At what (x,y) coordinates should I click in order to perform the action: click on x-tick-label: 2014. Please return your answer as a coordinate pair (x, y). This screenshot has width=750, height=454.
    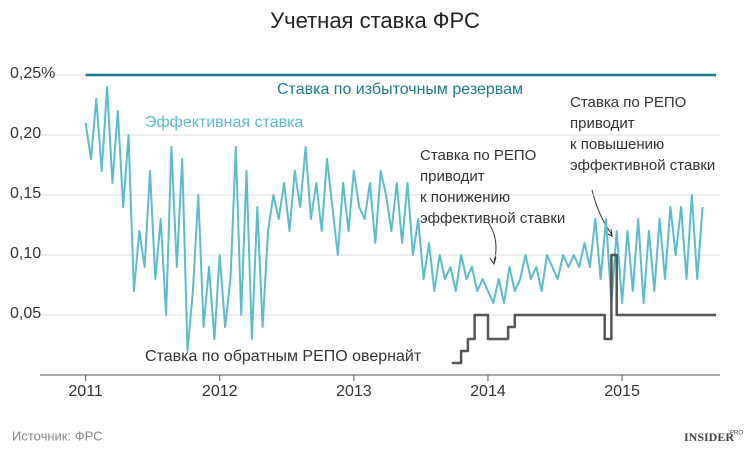
    Looking at the image, I should click on (488, 391).